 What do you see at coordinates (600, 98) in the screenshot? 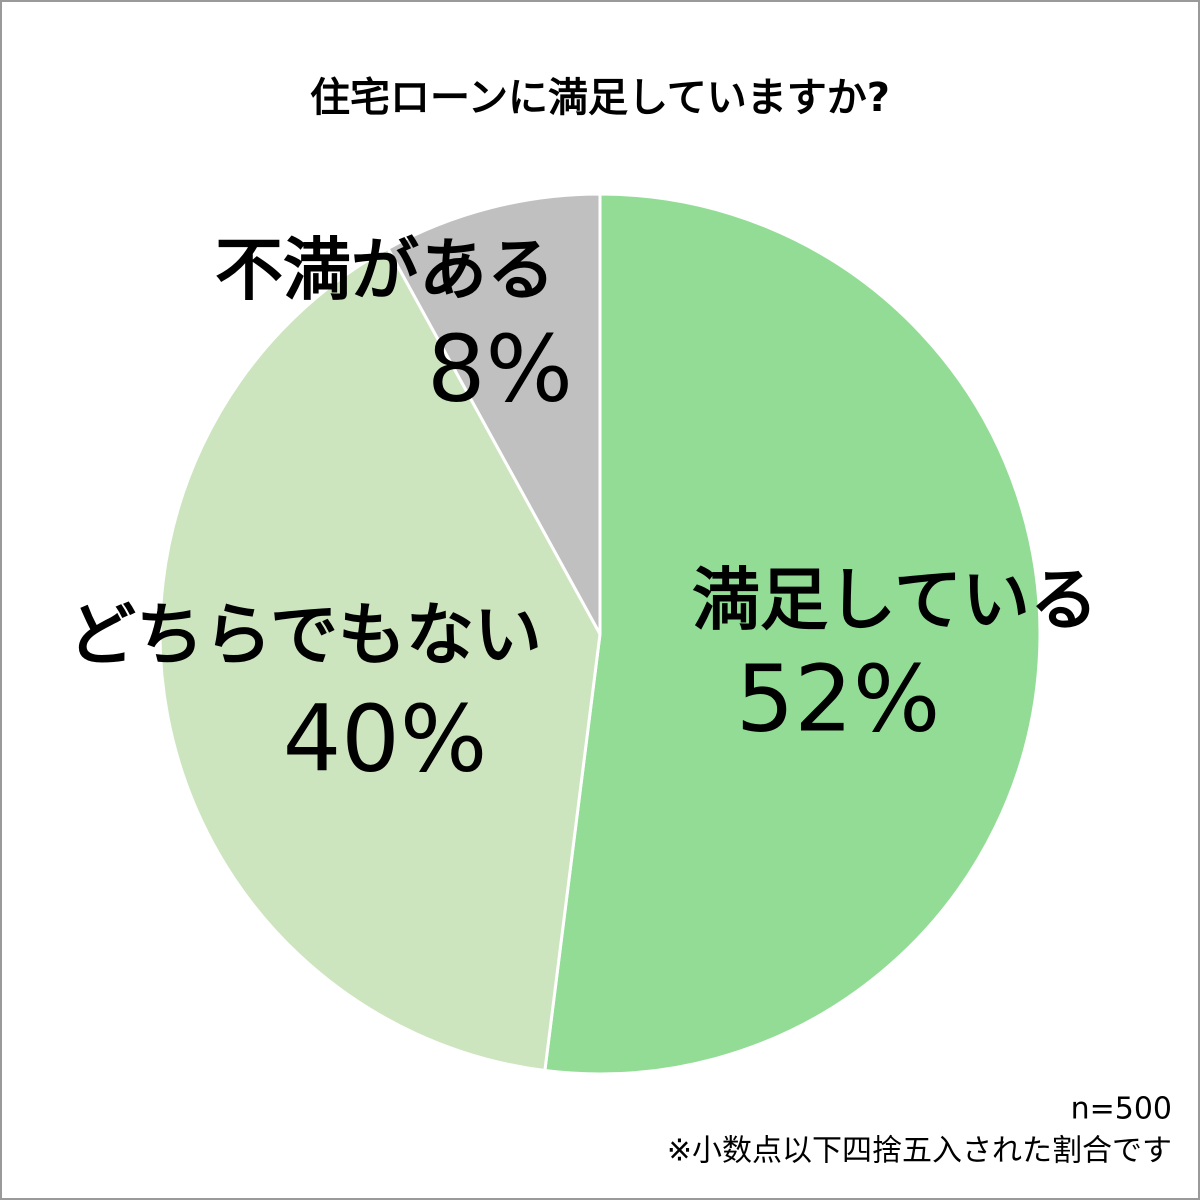
I see `chart-title: 住宅ローンに満足していますか?` at bounding box center [600, 98].